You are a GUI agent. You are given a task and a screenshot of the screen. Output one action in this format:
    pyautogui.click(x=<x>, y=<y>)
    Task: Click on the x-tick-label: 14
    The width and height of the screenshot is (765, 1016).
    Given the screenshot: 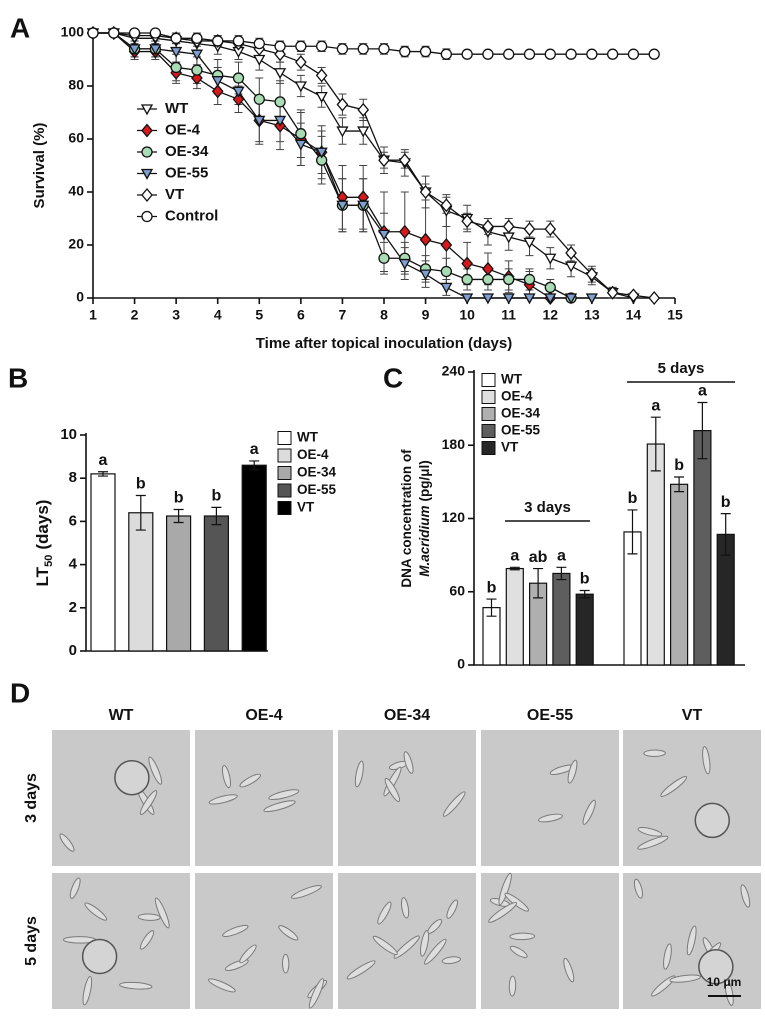 What is the action you would take?
    pyautogui.click(x=634, y=315)
    